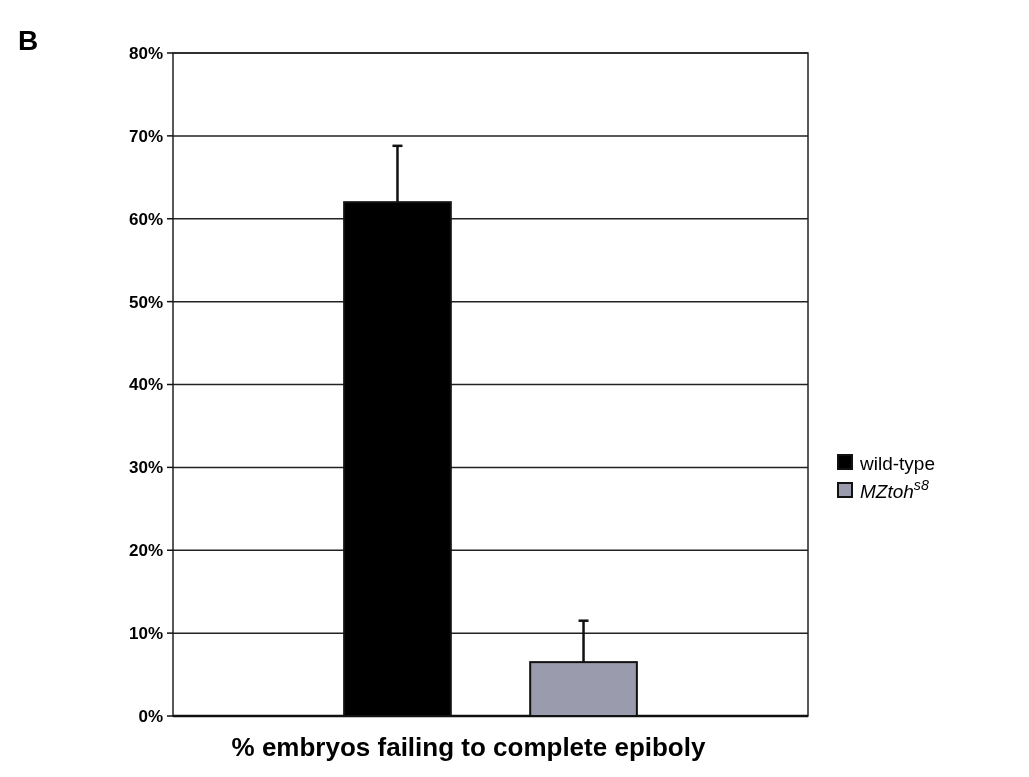 The image size is (1029, 777). I want to click on y-tick-label: 0%, so click(150, 716).